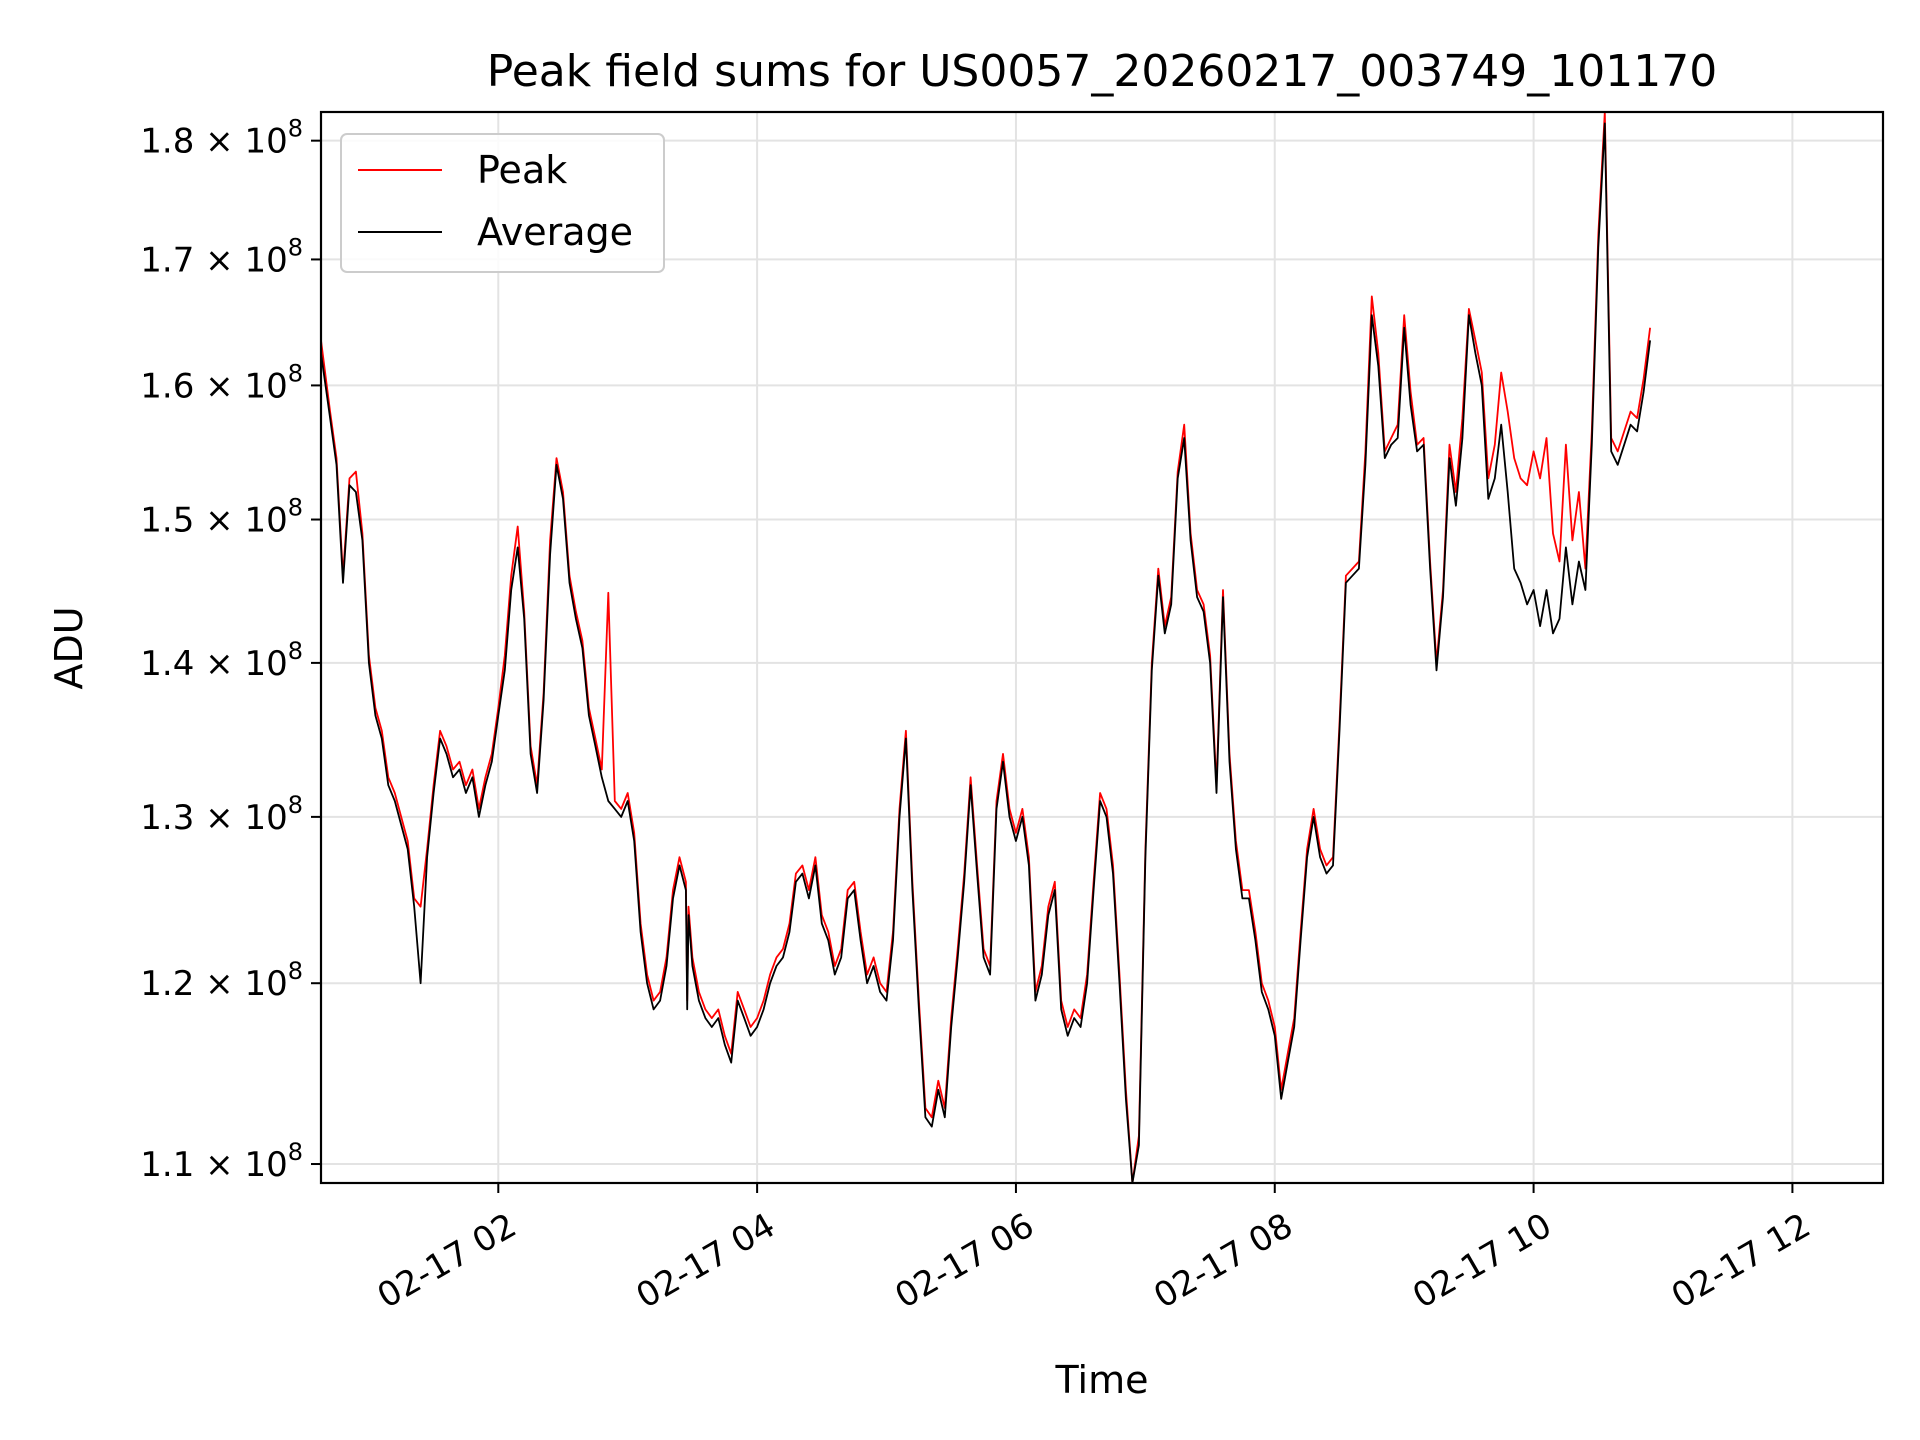 The width and height of the screenshot is (1920, 1440). Describe the element at coordinates (555, 232) in the screenshot. I see `legend-label-average: Average` at that location.